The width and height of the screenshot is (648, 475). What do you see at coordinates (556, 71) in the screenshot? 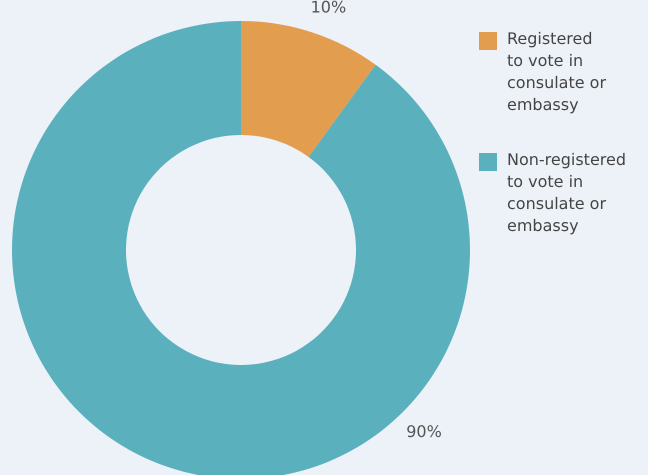
I see `legend-label: Registered to vote in consulate or embassy` at bounding box center [556, 71].